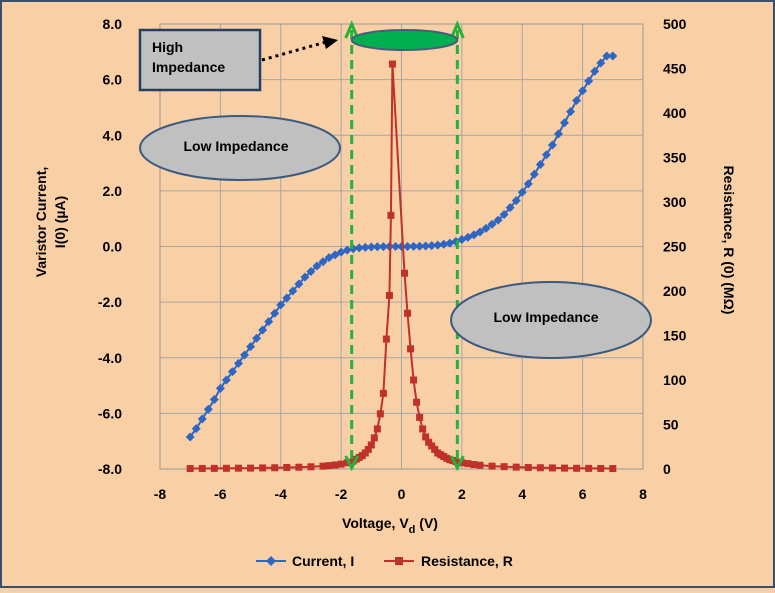  What do you see at coordinates (583, 494) in the screenshot?
I see `x-tick-label: 6` at bounding box center [583, 494].